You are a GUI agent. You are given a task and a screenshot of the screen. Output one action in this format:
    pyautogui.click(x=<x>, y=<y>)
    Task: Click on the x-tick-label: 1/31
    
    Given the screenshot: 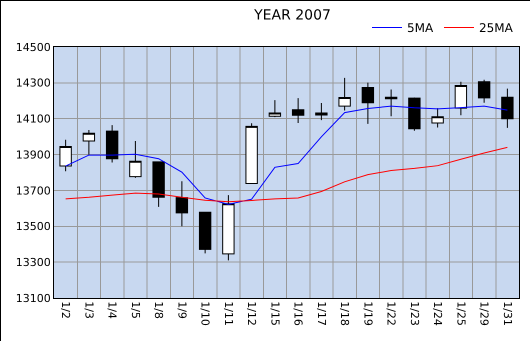 What is the action you would take?
    pyautogui.click(x=507, y=313)
    